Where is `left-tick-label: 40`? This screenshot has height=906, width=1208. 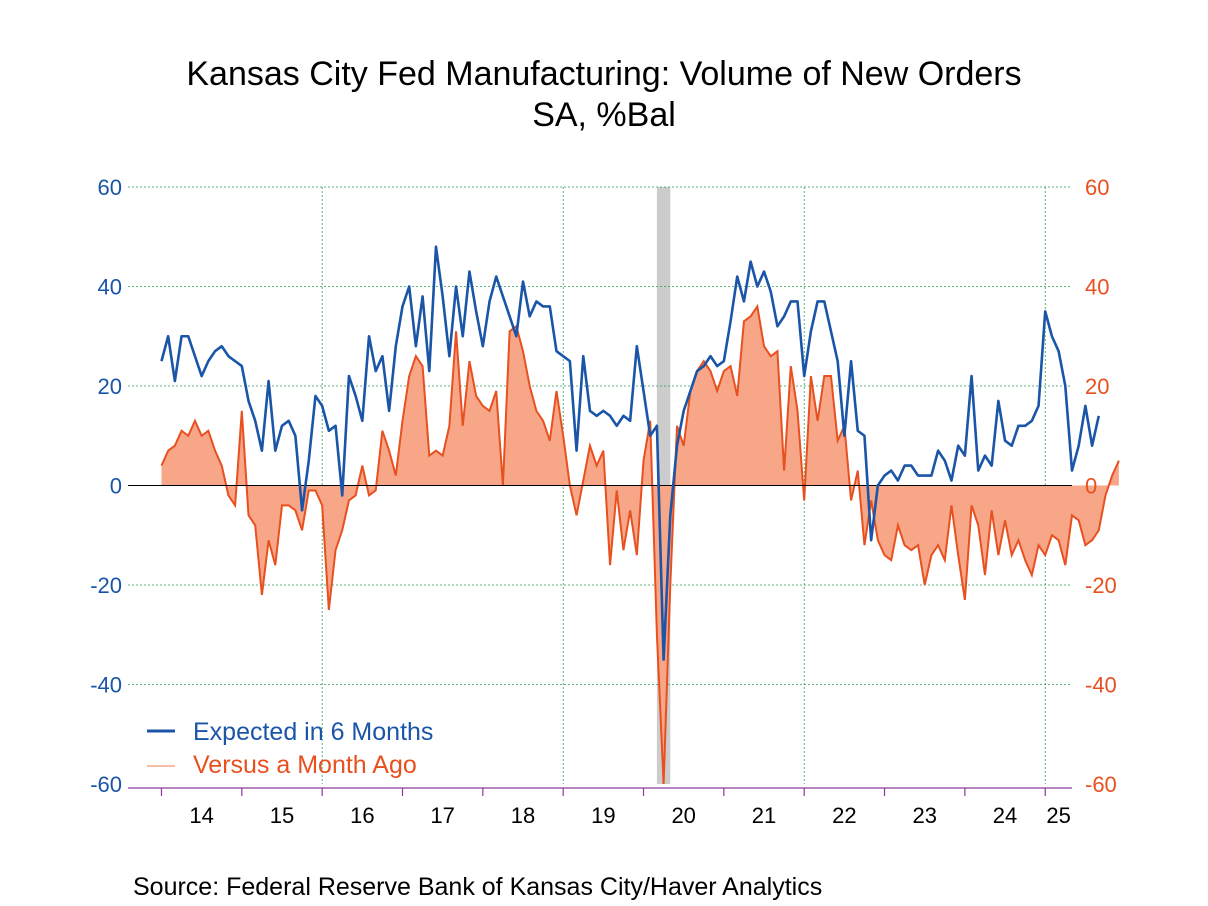 left-tick-label: 40 is located at coordinates (110, 287).